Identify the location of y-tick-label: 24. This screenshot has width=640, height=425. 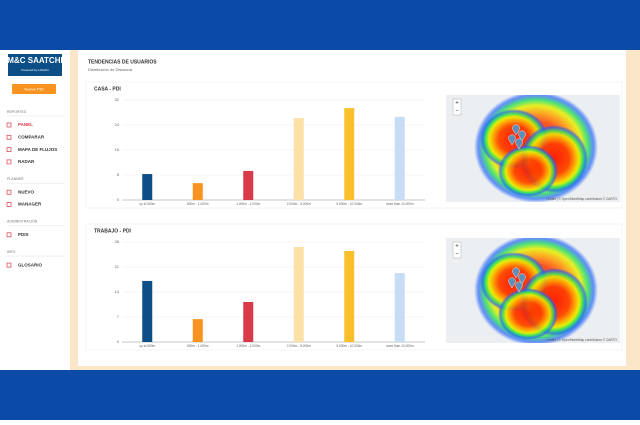
(117, 124).